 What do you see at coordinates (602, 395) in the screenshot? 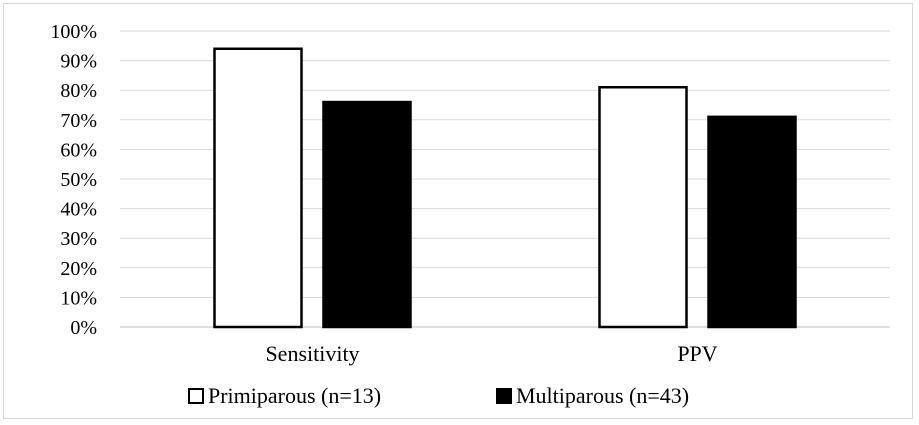
I see `legend-label: Multiparous (n=43)` at bounding box center [602, 395].